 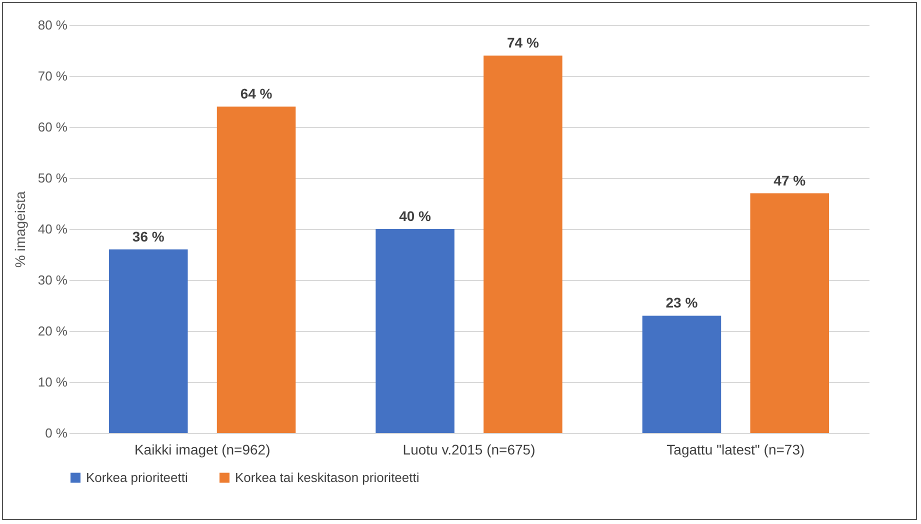 What do you see at coordinates (20, 229) in the screenshot?
I see `y-axis-title: % imageista` at bounding box center [20, 229].